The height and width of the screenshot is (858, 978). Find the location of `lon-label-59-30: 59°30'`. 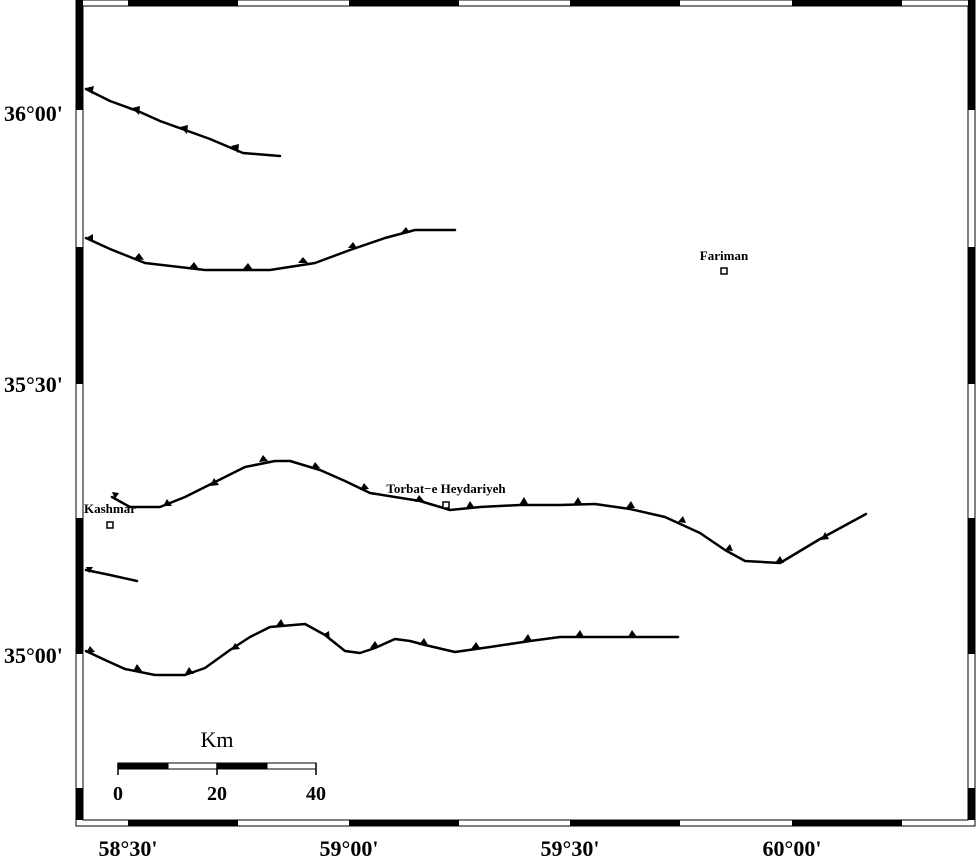

lon-label-59-30: 59°30' is located at coordinates (570, 847).